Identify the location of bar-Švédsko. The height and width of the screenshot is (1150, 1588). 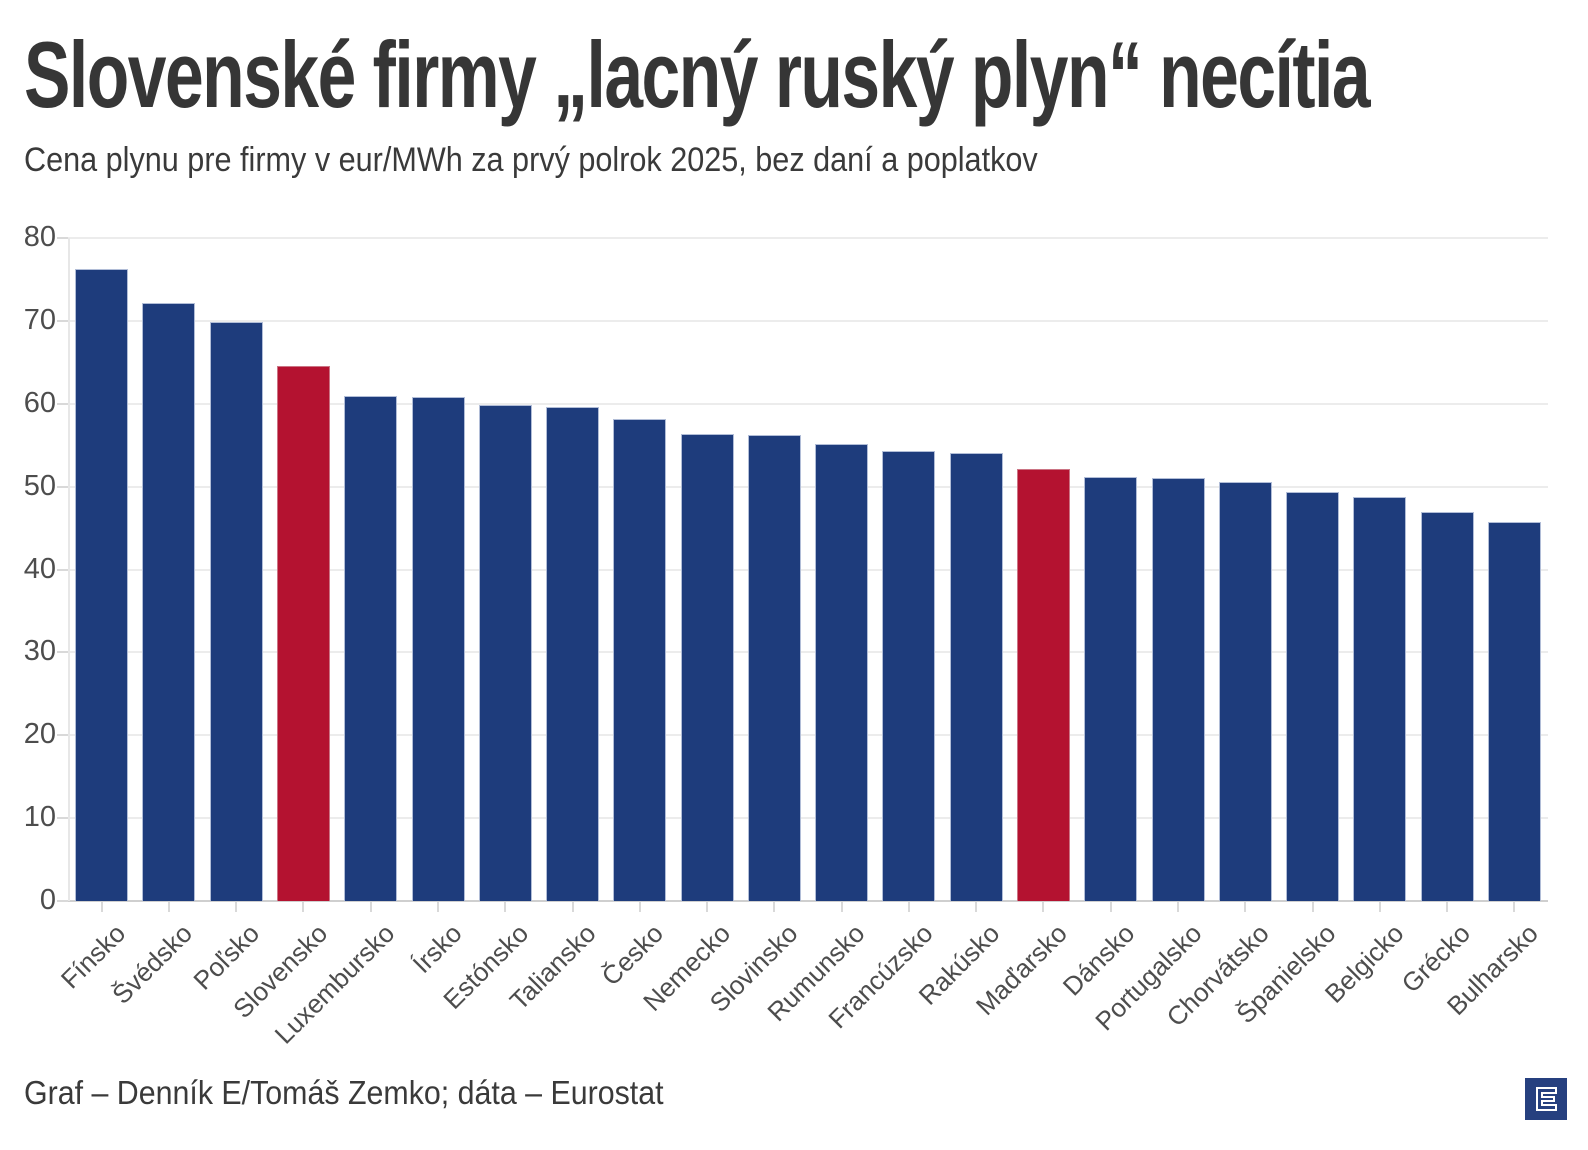
(169, 602).